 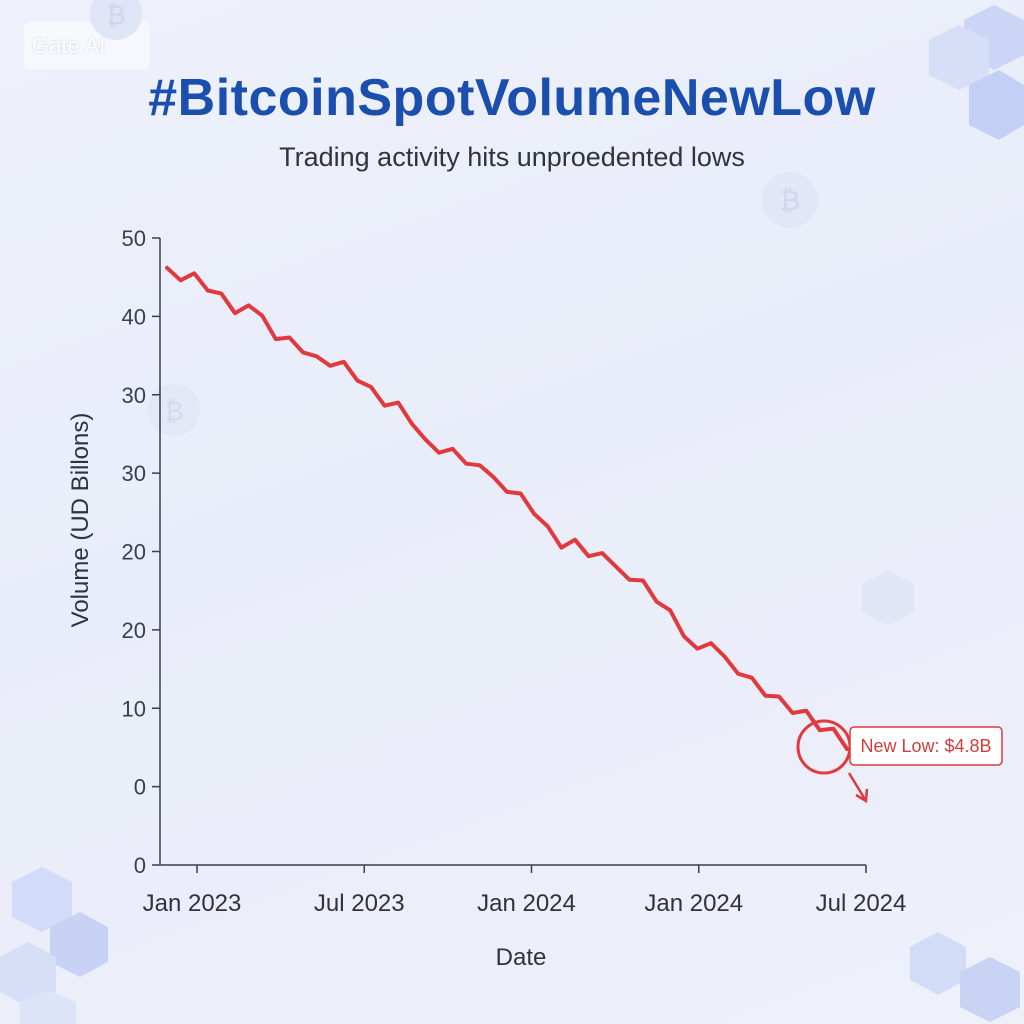 I want to click on y-tick-label: 10, so click(x=134, y=708).